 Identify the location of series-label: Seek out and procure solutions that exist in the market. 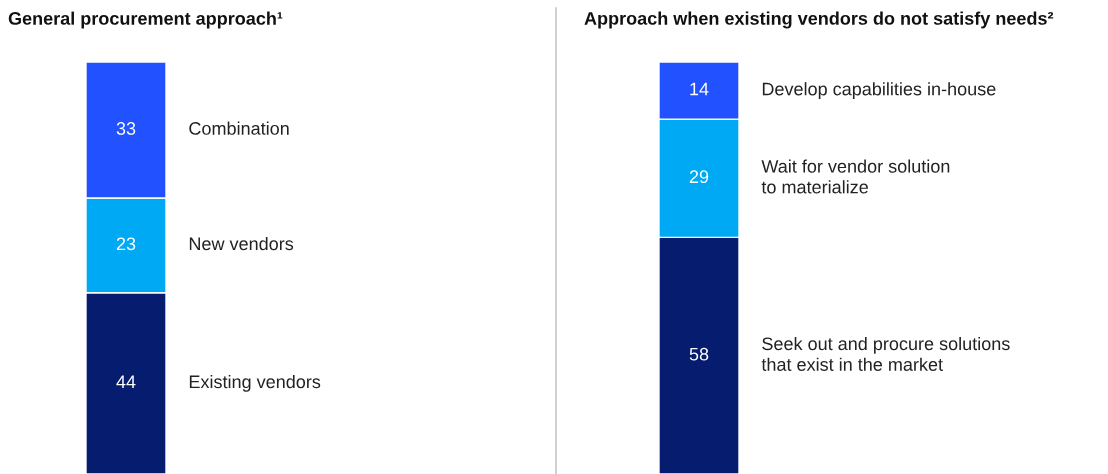
(885, 353).